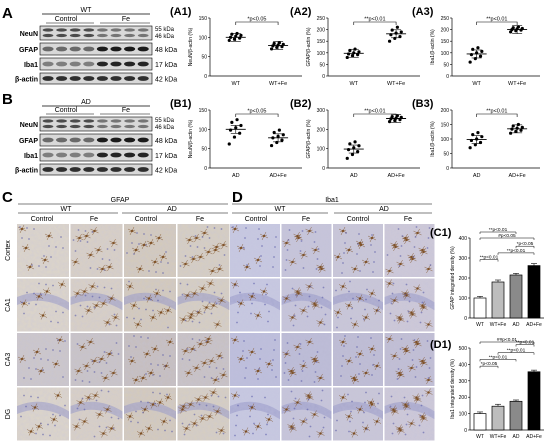 This screenshot has height=446, width=550. What do you see at coordinates (66, 19) in the screenshot?
I see `blot-a-control-label: Control` at bounding box center [66, 19].